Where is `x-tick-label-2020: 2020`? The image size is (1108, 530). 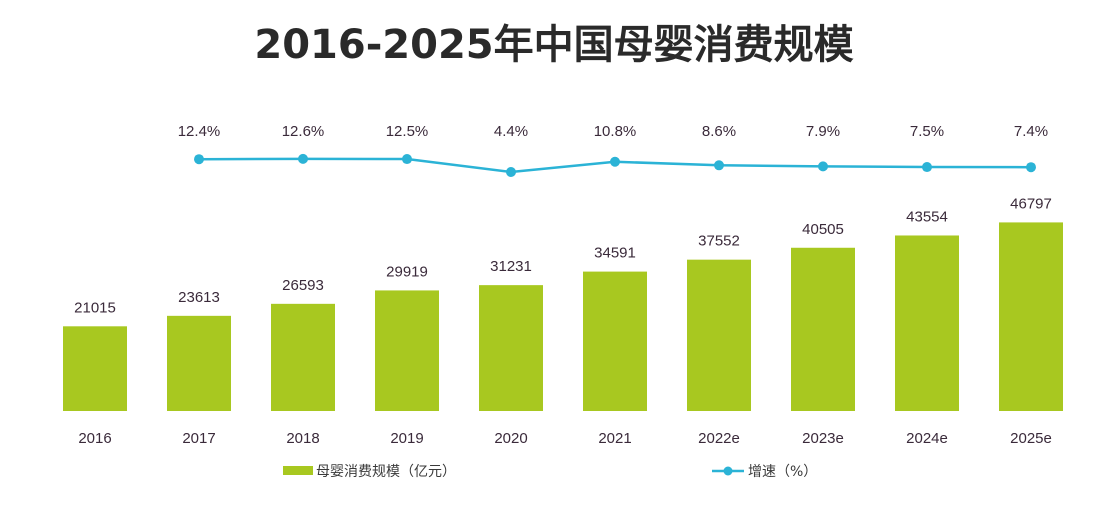
x-tick-label-2020: 2020 is located at coordinates (510, 438).